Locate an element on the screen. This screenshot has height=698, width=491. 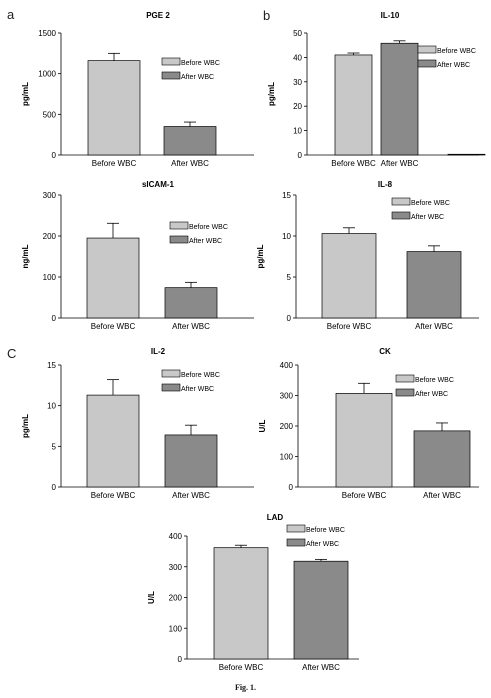
chart-title: IL-2 is located at coordinates (158, 351).